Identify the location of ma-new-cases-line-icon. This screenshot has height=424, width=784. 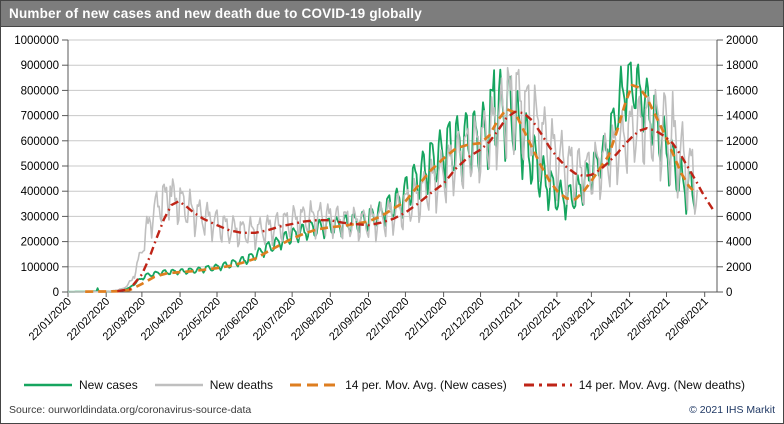
(314, 385).